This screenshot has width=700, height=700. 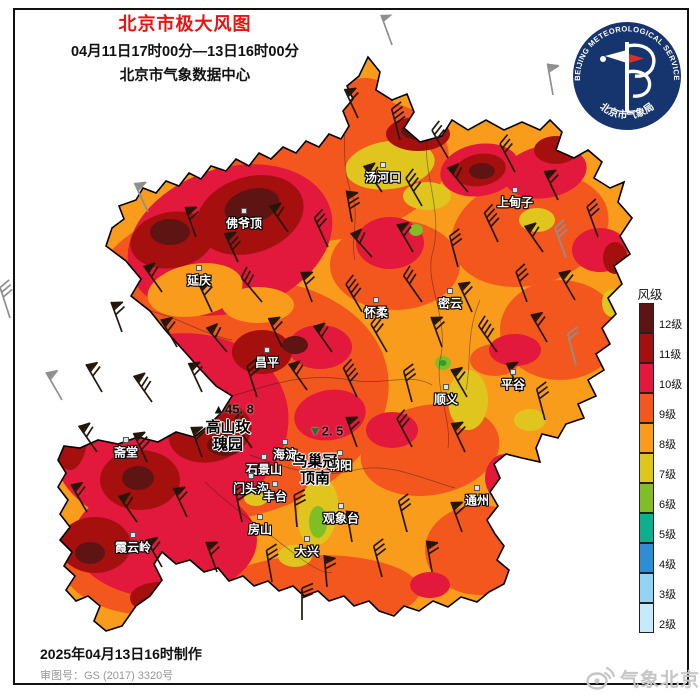 What do you see at coordinates (643, 678) in the screenshot?
I see `watermark: 气象北京` at bounding box center [643, 678].